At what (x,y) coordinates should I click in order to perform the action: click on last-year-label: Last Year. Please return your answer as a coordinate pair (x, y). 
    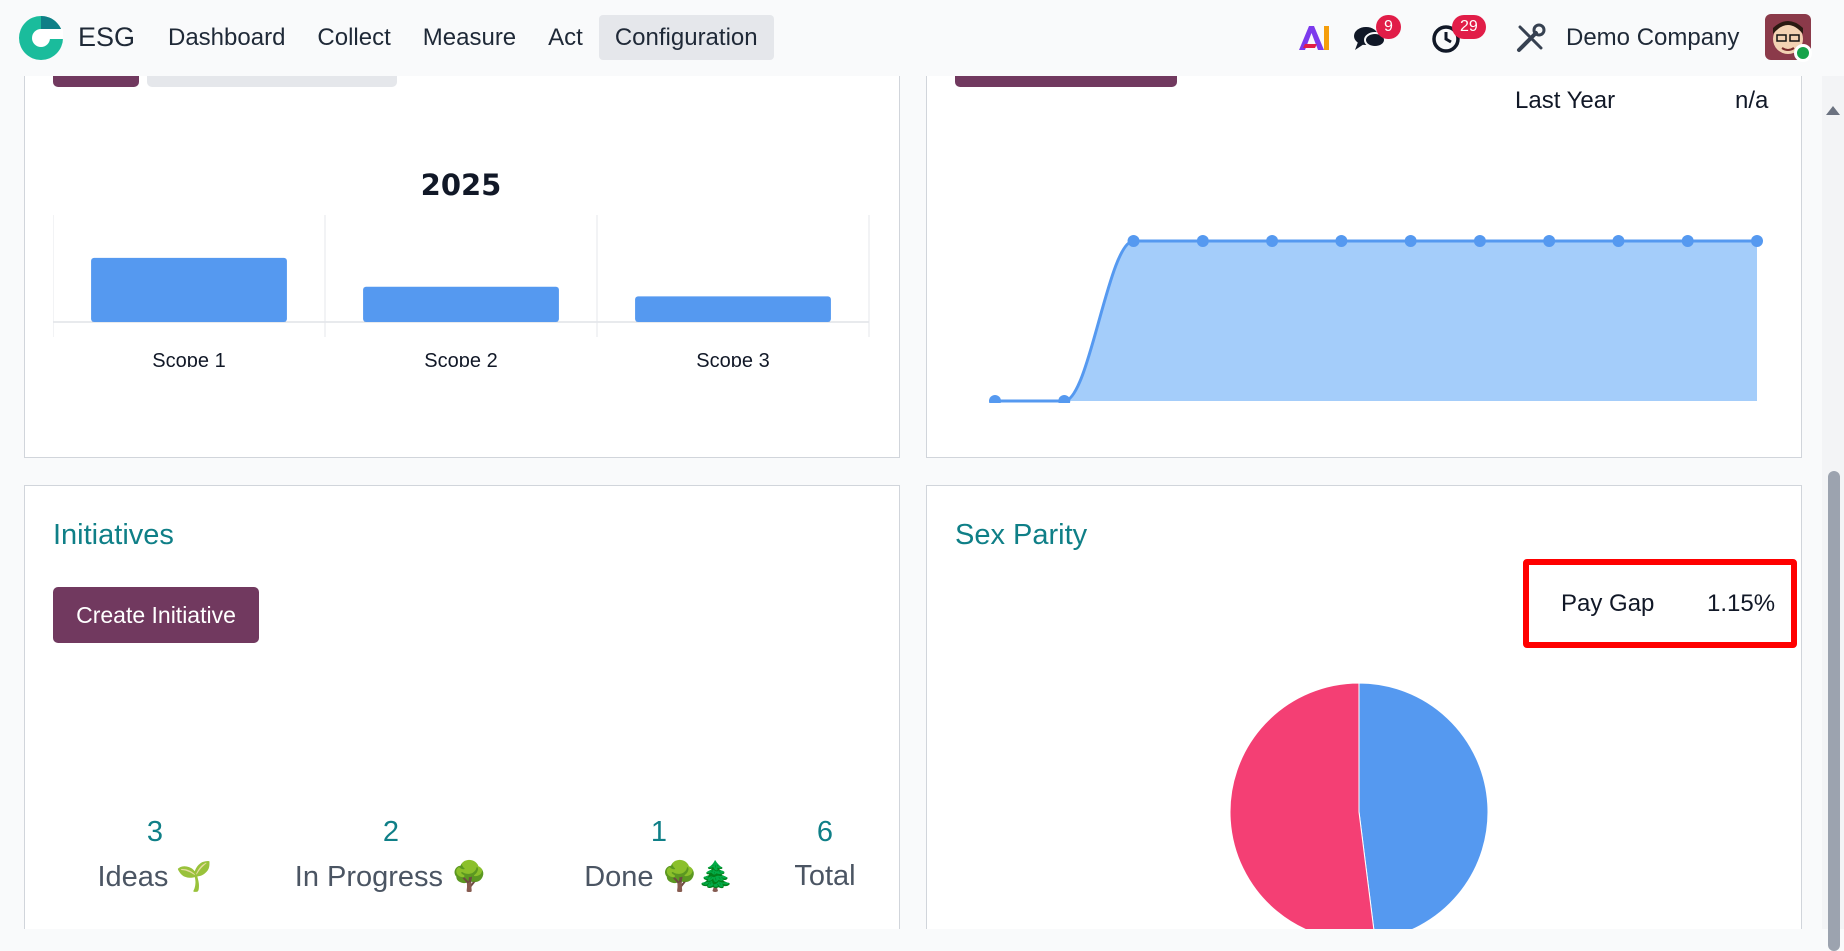
    Looking at the image, I should click on (1565, 100).